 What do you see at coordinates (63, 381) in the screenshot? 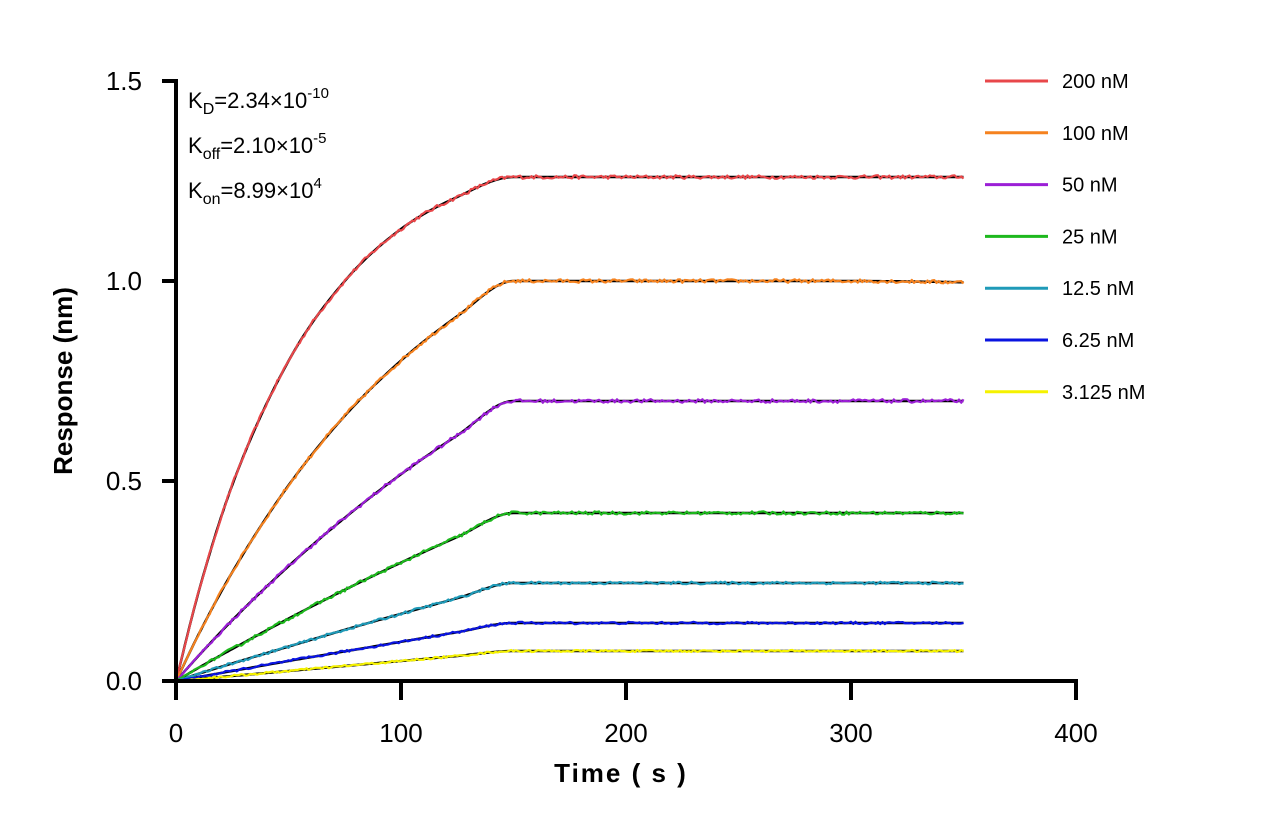
I see `y-axis-title: Response (nm)` at bounding box center [63, 381].